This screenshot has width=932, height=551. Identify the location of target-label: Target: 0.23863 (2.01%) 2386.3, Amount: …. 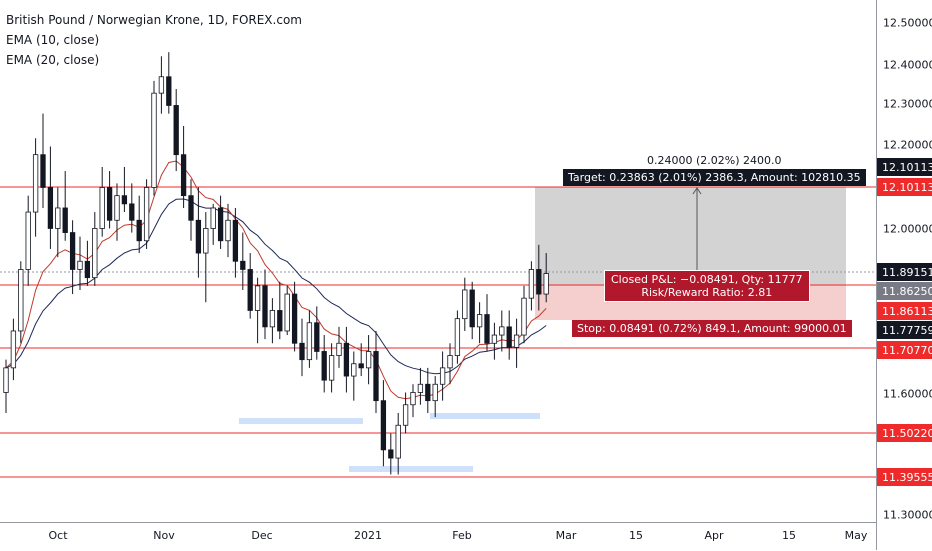
(714, 177).